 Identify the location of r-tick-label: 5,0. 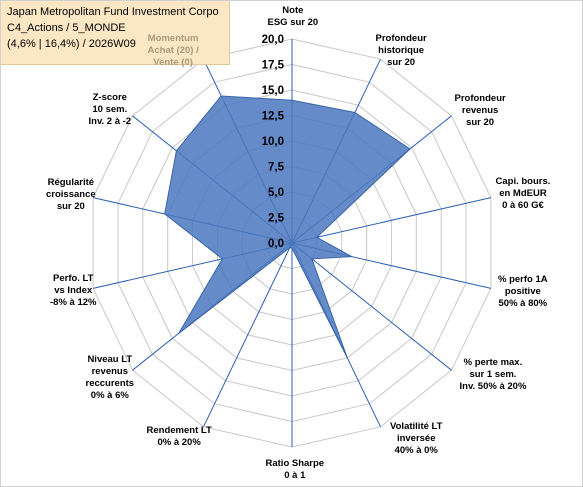
(276, 193).